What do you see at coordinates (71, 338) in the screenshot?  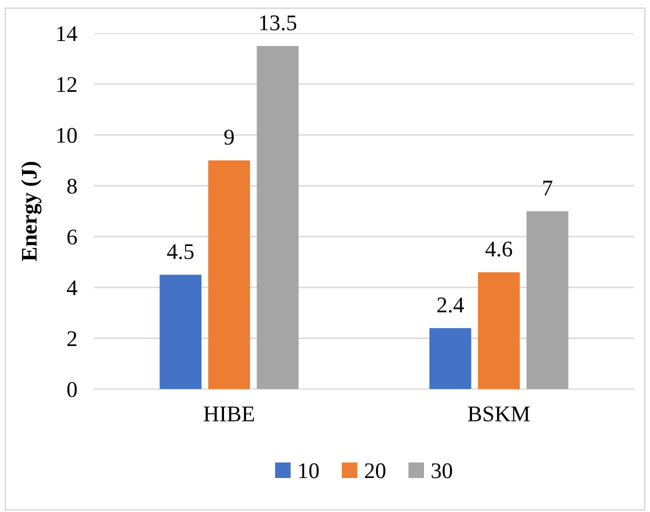 I see `y-tick-label: 2` at bounding box center [71, 338].